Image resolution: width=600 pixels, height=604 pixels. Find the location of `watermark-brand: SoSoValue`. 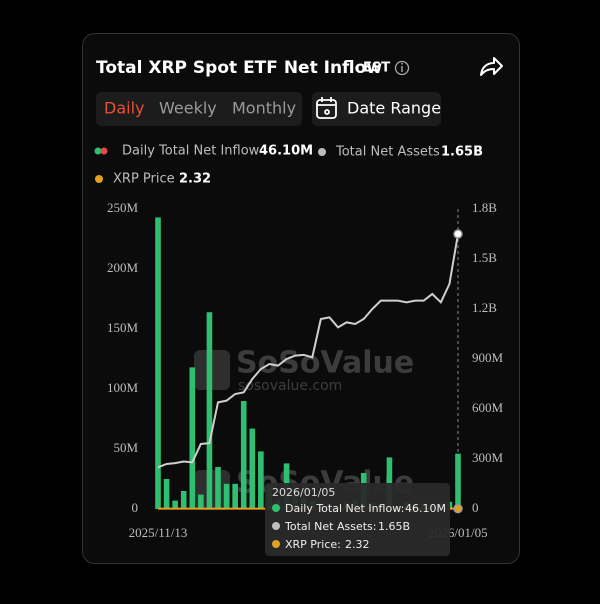

watermark-brand: SoSoValue is located at coordinates (325, 363).